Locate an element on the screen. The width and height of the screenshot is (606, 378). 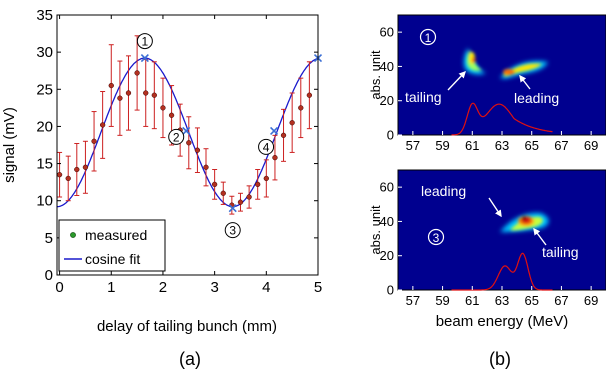
y-tick-label: 10 is located at coordinates (44, 201).